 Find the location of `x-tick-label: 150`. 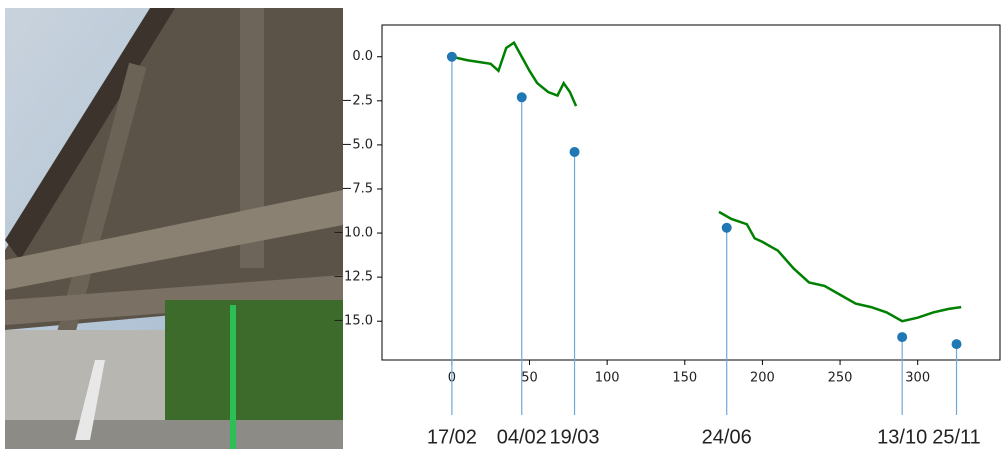

x-tick-label: 150 is located at coordinates (684, 378).